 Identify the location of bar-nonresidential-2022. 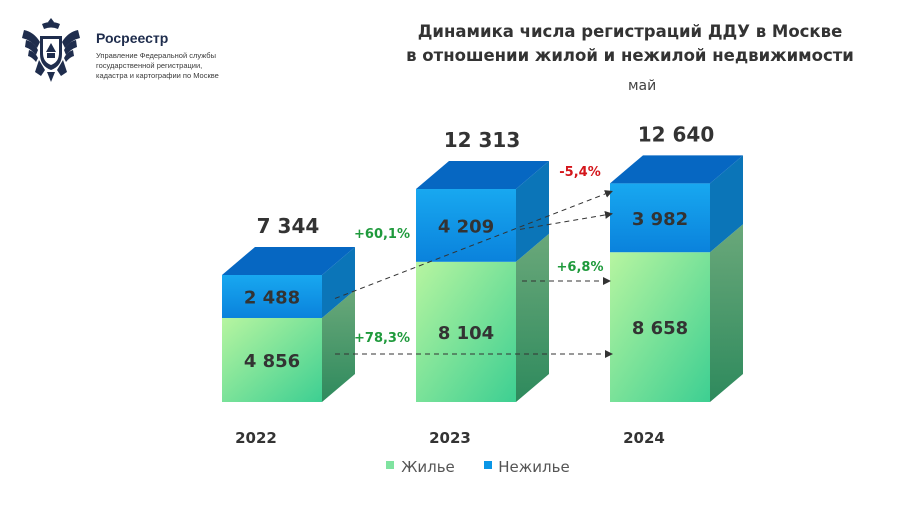
(272, 296).